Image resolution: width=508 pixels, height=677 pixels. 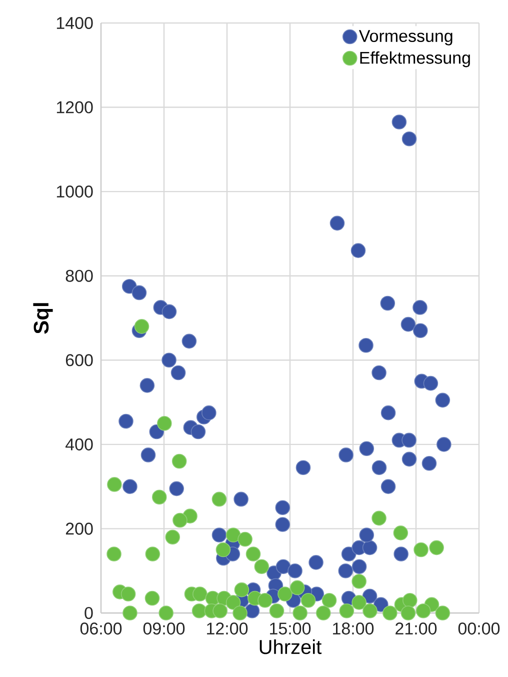 I want to click on y-tick-label: 1400, so click(x=74, y=23).